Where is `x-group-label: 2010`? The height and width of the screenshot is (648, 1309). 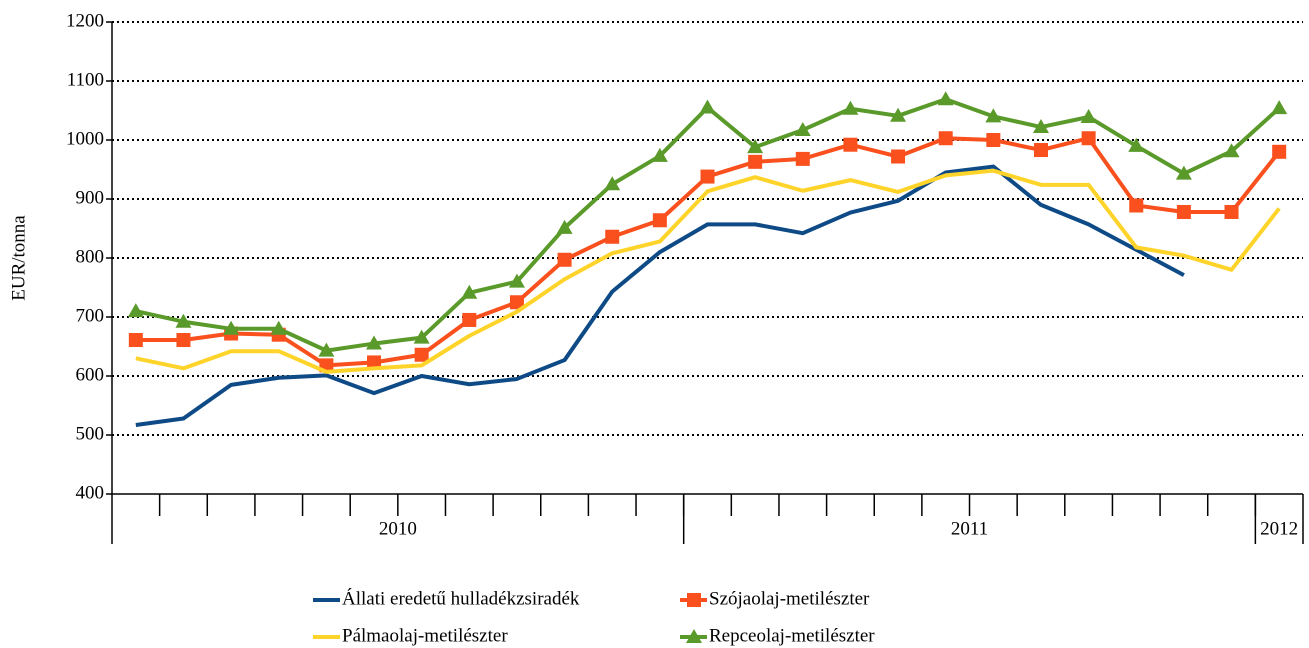
x-group-label: 2010 is located at coordinates (398, 528).